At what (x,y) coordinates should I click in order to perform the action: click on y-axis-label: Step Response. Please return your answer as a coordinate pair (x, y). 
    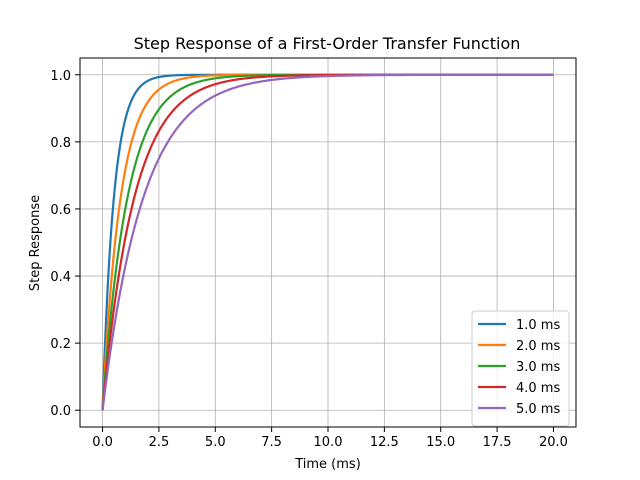
    Looking at the image, I should click on (35, 243).